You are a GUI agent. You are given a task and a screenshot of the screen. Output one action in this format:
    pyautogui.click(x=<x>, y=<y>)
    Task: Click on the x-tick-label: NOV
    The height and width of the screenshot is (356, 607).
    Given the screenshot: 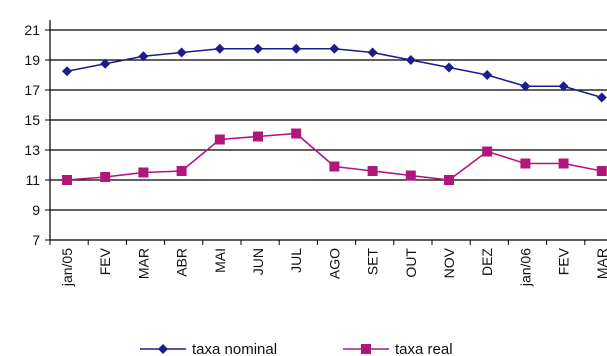 What is the action you would take?
    pyautogui.click(x=449, y=262)
    